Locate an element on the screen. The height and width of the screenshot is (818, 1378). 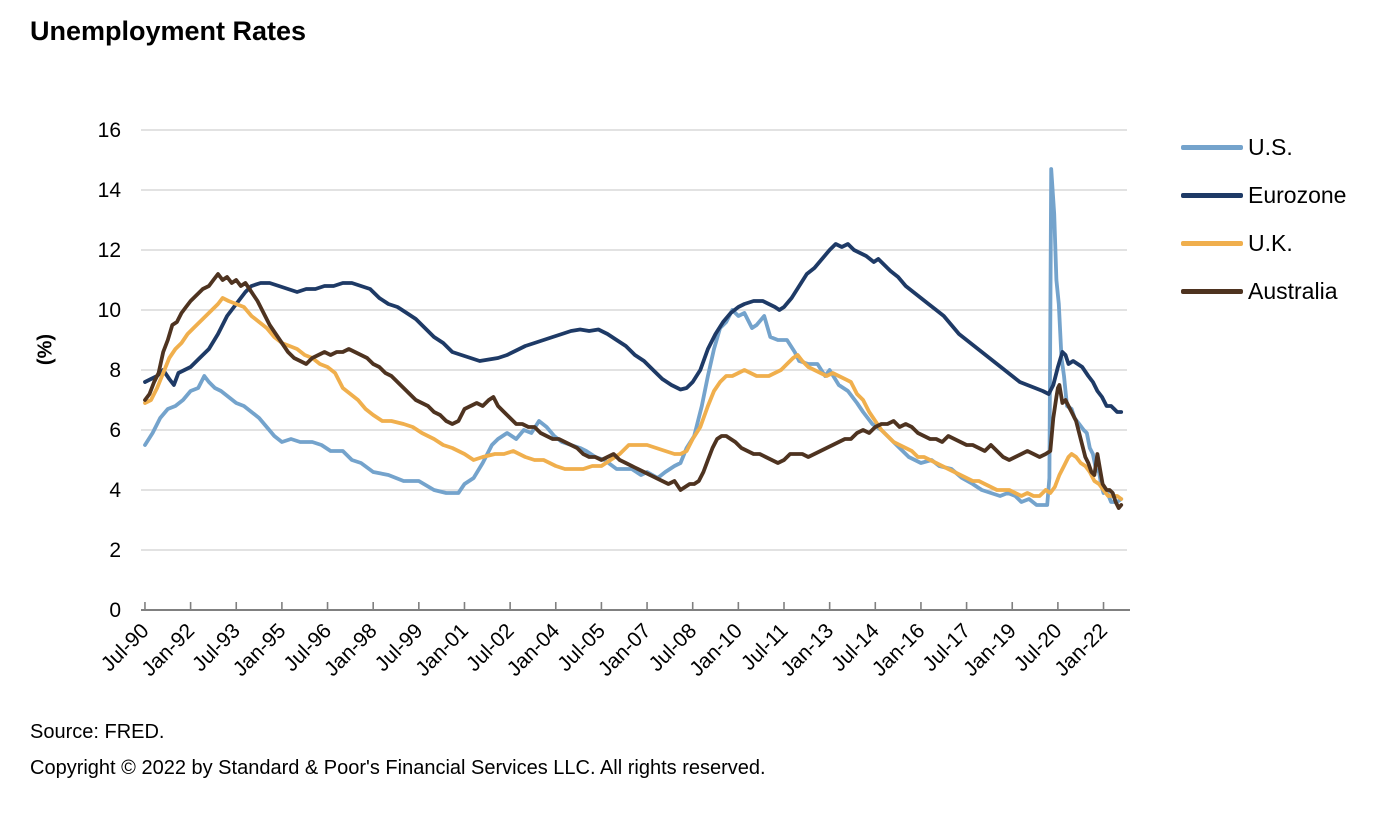
x-axis-tick-label: Jan-22 is located at coordinates (1081, 650).